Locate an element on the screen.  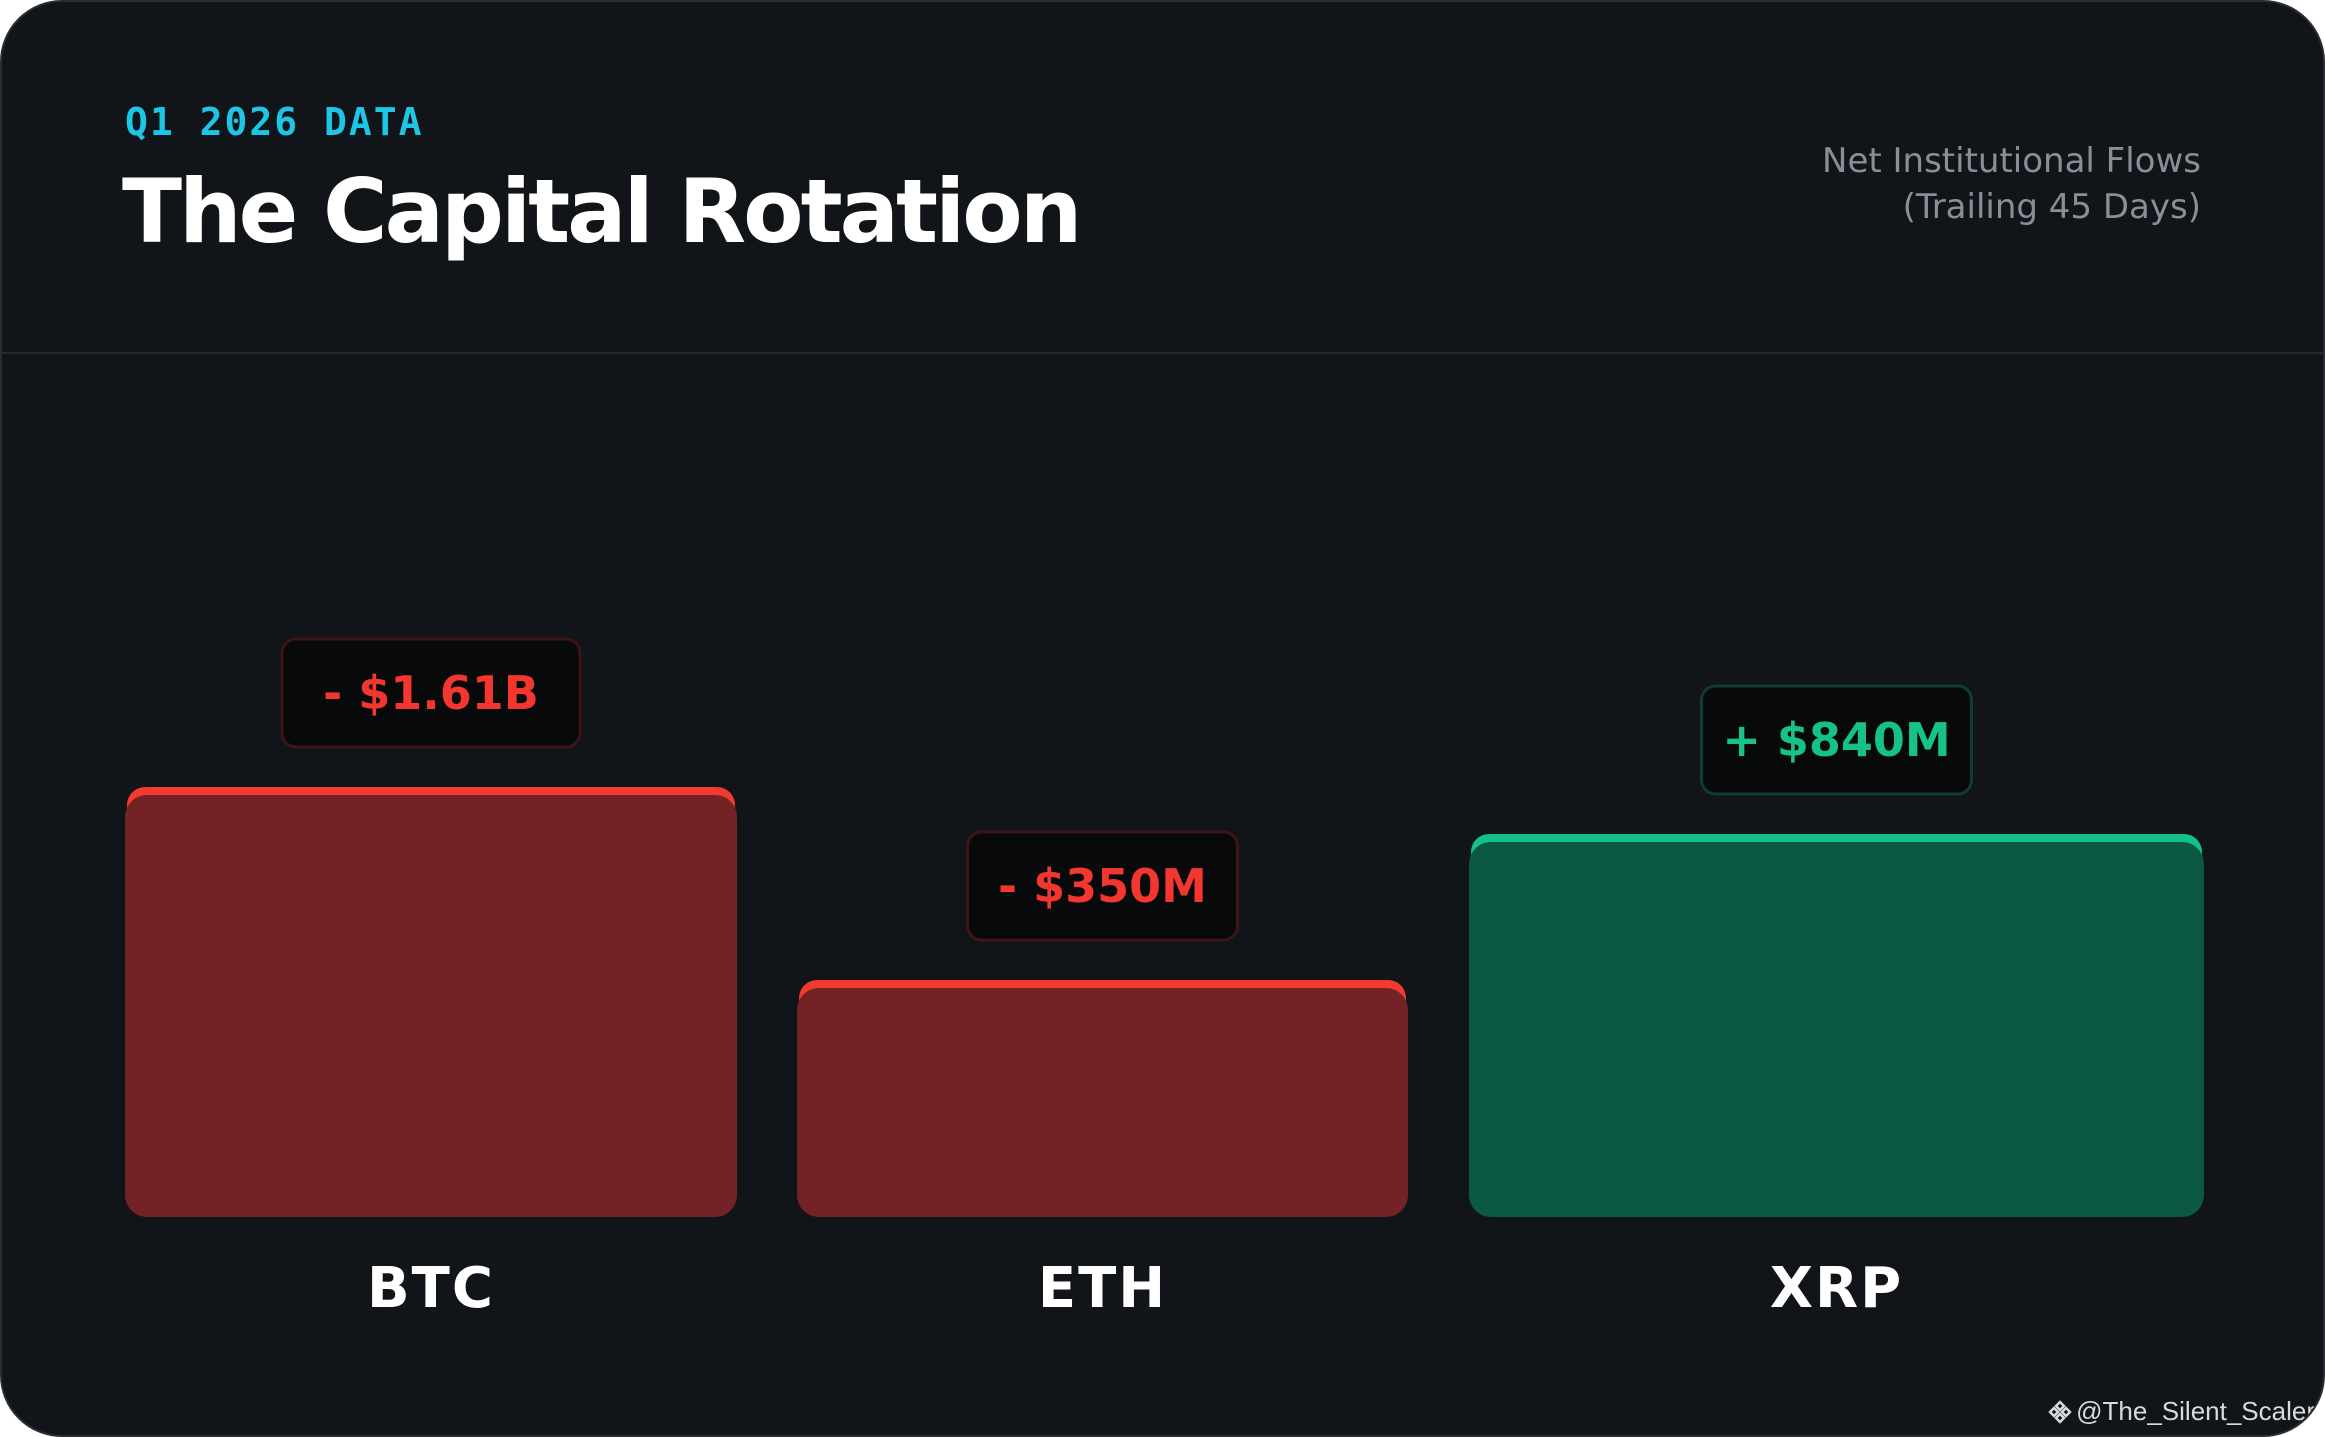
value-badge-xrp is located at coordinates (1836, 740).